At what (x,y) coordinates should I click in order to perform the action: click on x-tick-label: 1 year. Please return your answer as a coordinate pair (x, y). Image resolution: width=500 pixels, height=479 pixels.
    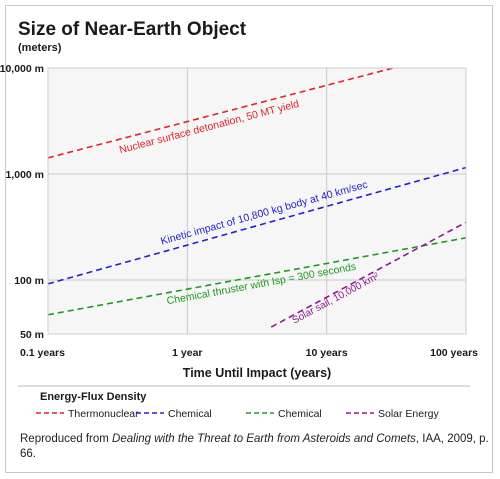
    Looking at the image, I should click on (187, 353).